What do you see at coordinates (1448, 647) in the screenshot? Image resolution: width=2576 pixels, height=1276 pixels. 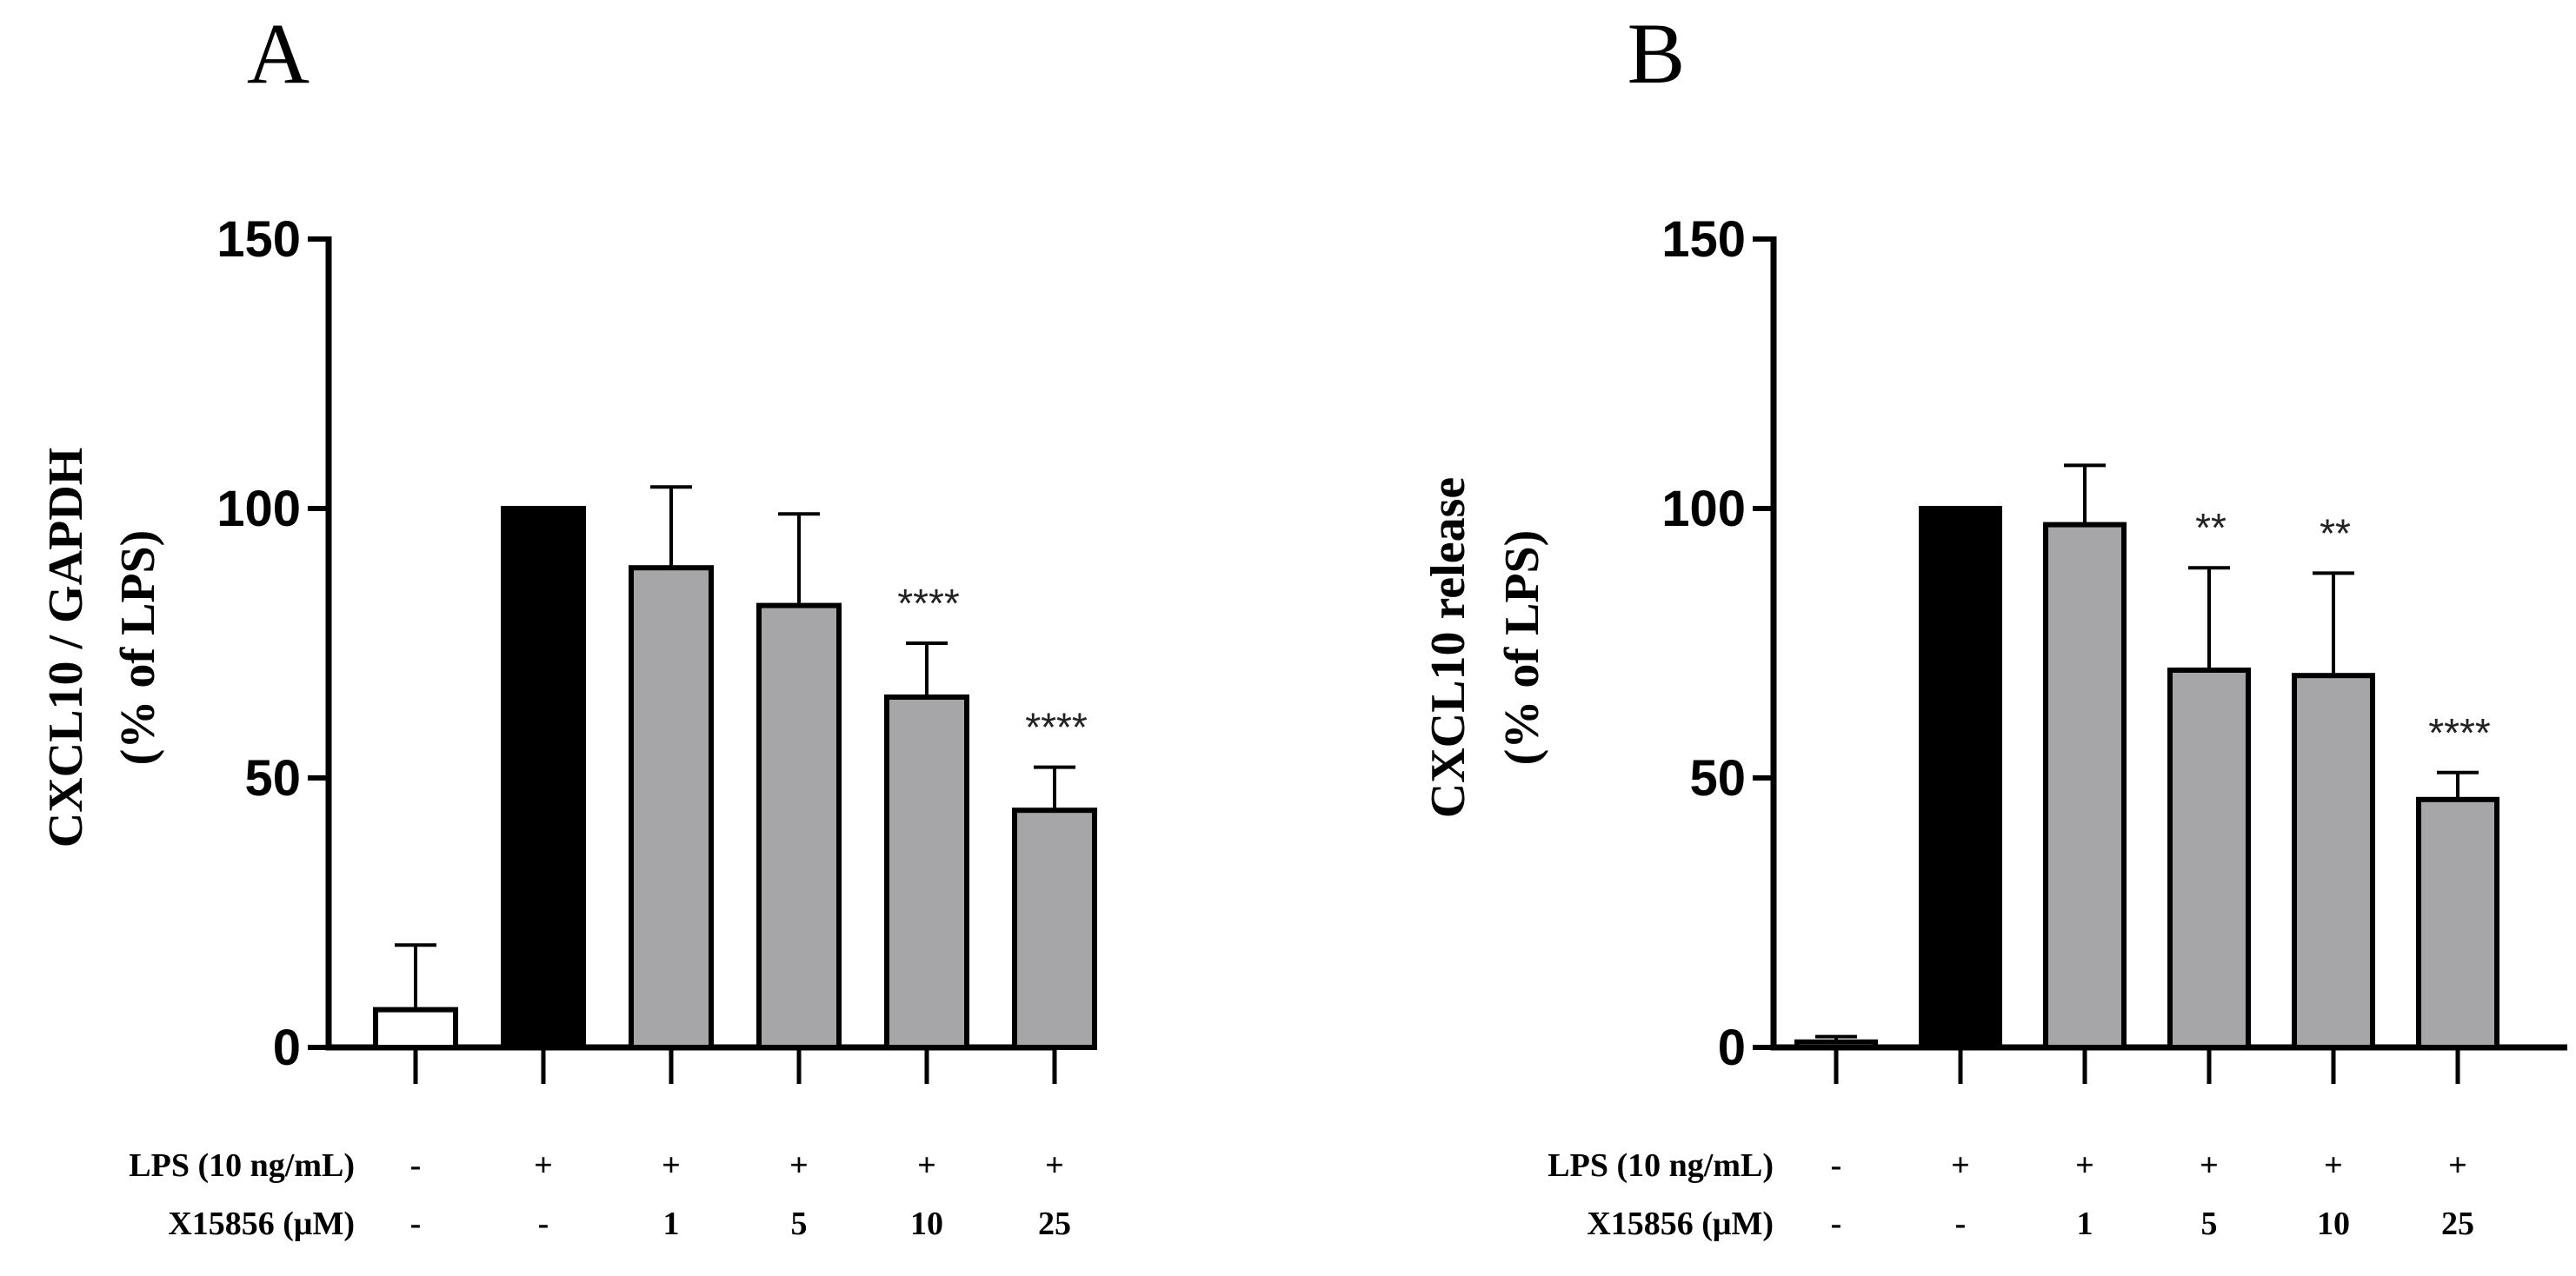 I see `y-axis-title: CXCL10 release` at bounding box center [1448, 647].